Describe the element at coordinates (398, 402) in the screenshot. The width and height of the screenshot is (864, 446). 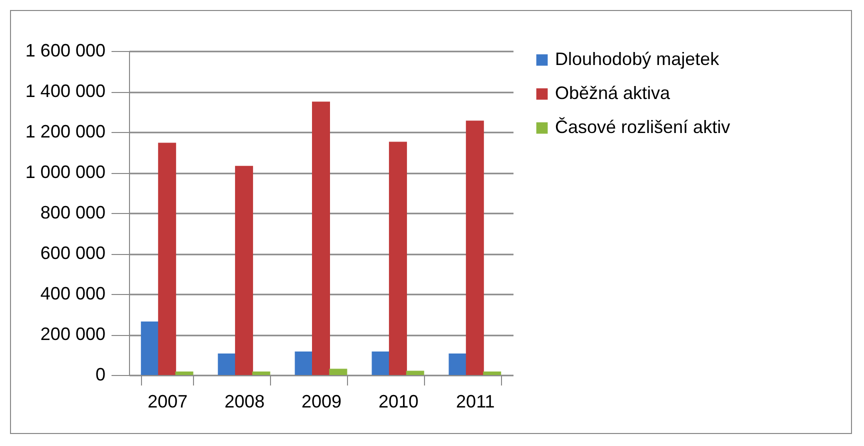
I see `x-tick-label: 2010` at that location.